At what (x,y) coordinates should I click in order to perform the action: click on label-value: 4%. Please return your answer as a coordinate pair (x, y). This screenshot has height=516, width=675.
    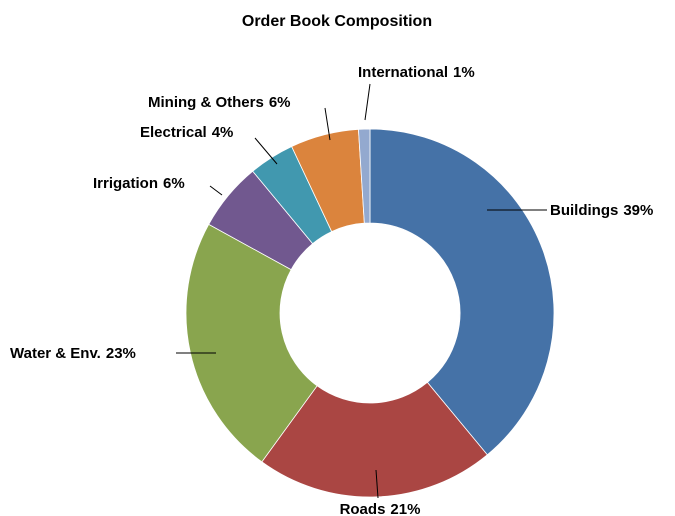
    Looking at the image, I should click on (223, 132).